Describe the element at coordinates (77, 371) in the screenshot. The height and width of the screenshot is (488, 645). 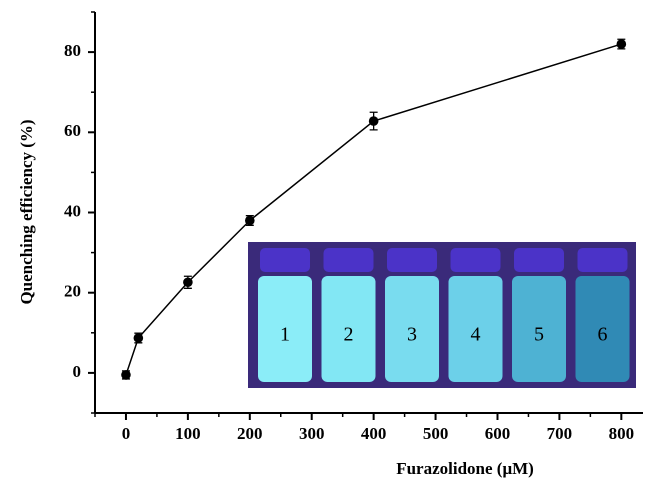
I see `y-tick-label: 0` at that location.